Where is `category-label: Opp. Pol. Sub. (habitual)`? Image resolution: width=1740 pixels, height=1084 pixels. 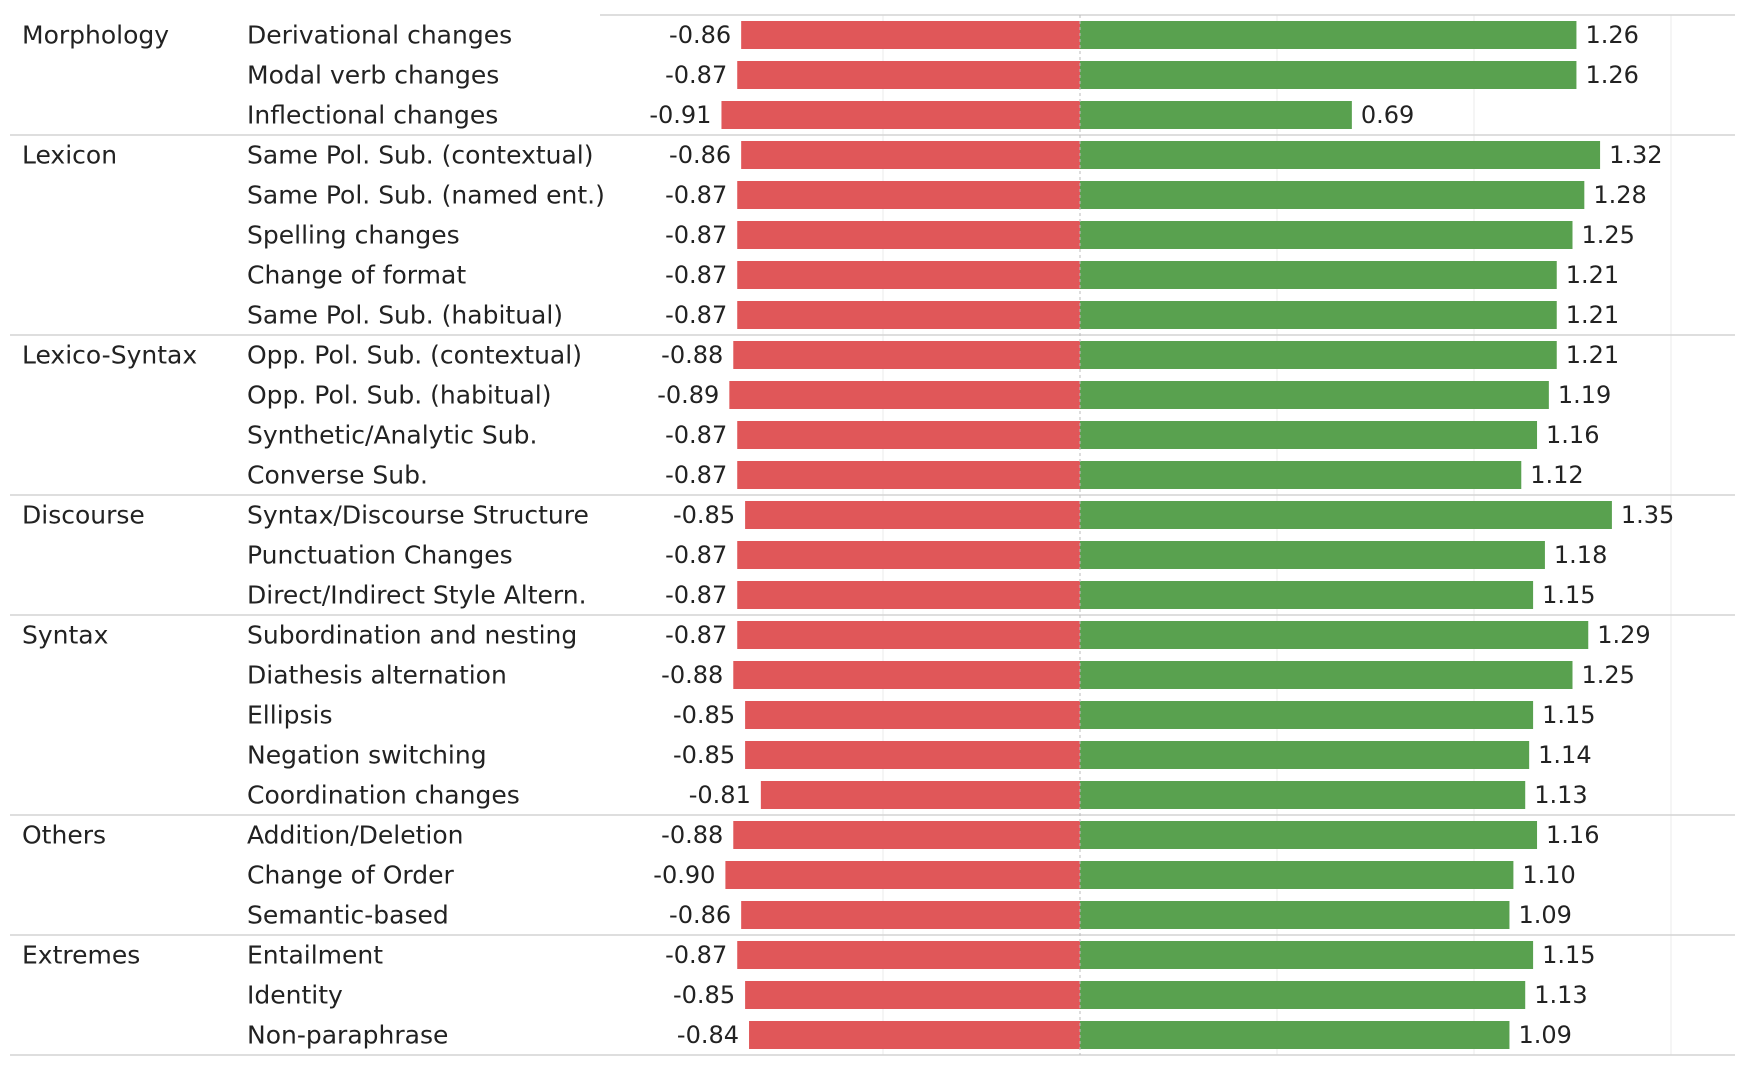
category-label: Opp. Pol. Sub. (habitual) is located at coordinates (399, 395).